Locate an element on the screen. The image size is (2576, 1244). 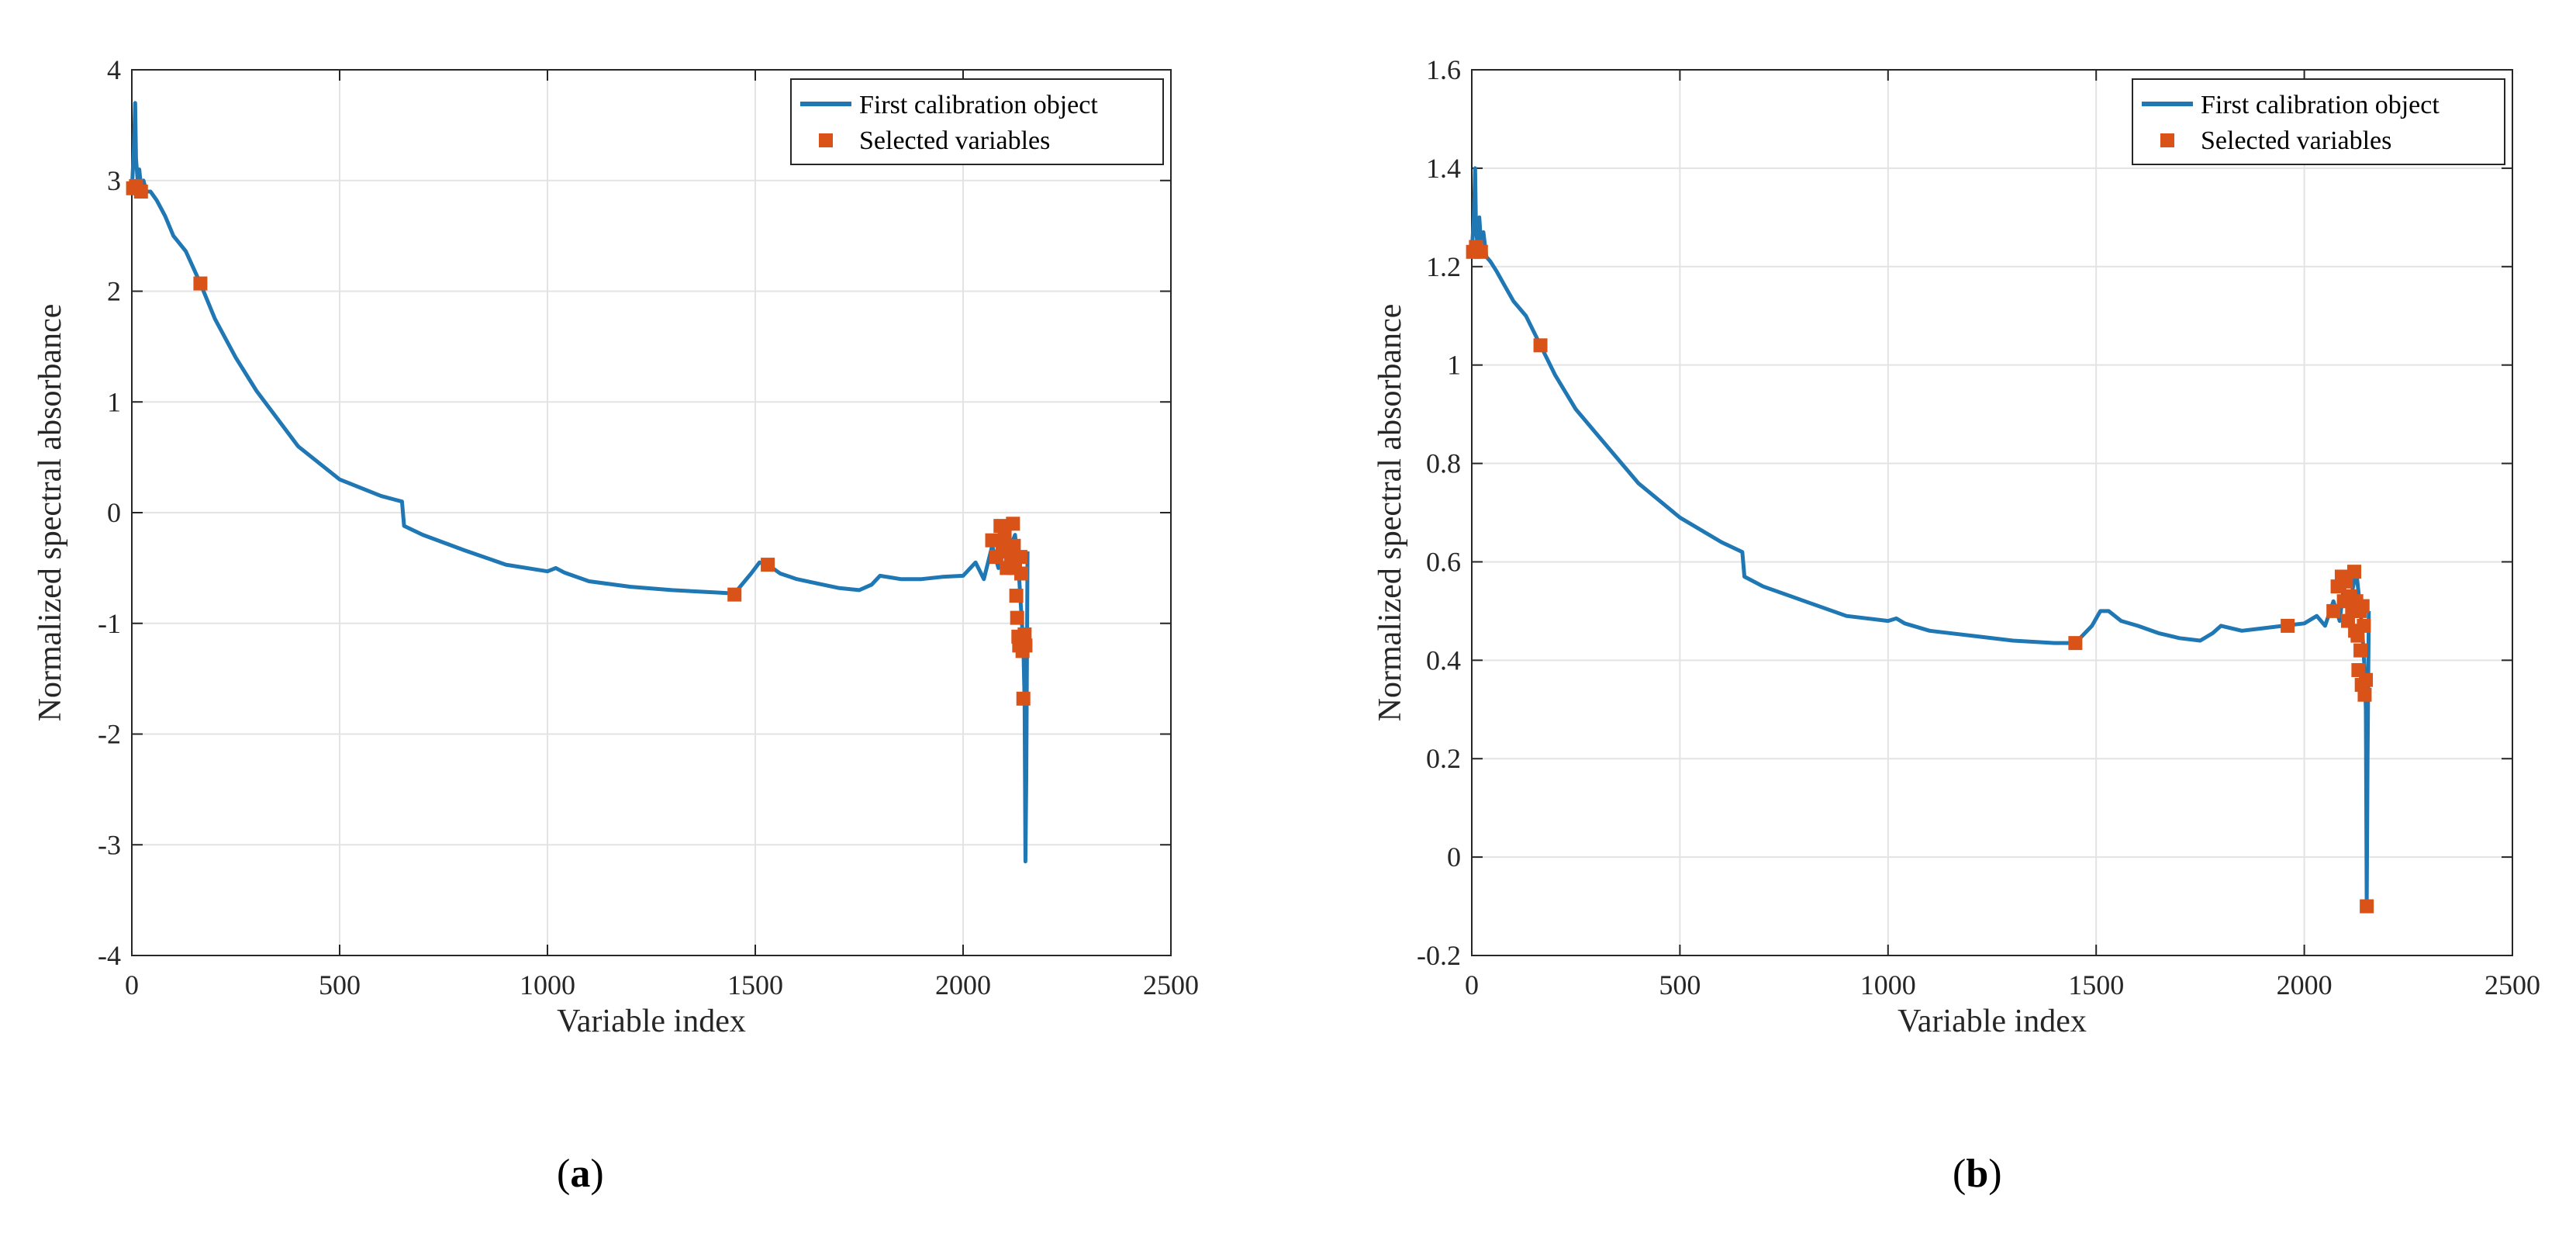
y-tick-label: -1 is located at coordinates (110, 623).